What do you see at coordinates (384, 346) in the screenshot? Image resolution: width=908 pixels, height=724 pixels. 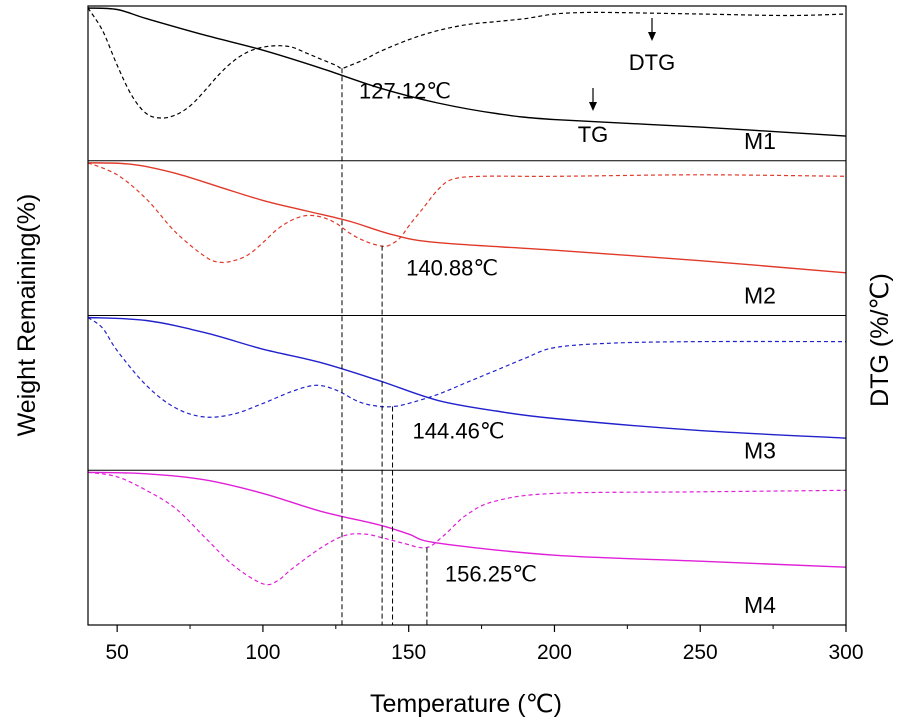 I see `peak-lines` at bounding box center [384, 346].